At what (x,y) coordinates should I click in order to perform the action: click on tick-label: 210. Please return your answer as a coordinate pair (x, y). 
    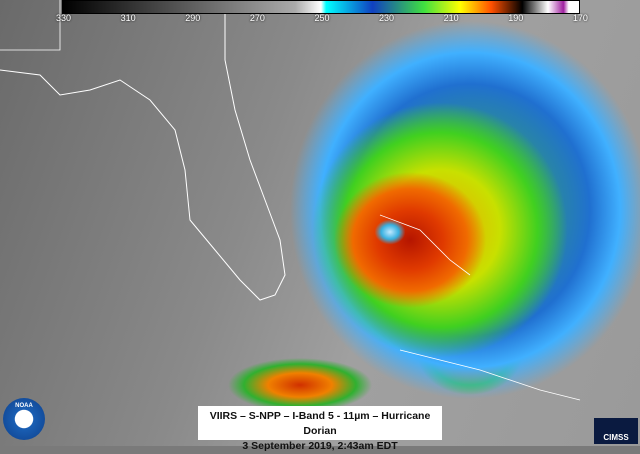
    Looking at the image, I should click on (451, 18).